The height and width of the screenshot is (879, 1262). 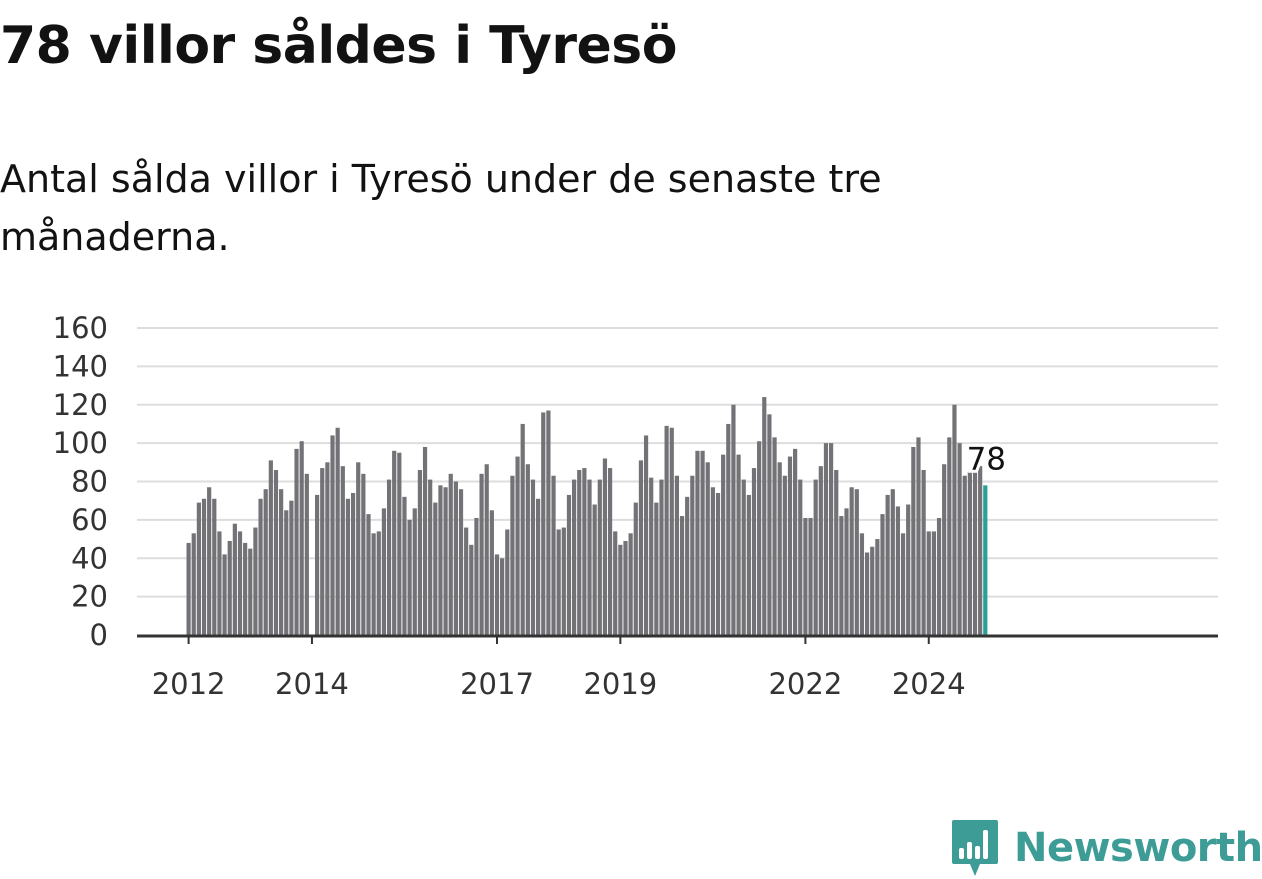 I want to click on last-value-label: 78, so click(x=986, y=459).